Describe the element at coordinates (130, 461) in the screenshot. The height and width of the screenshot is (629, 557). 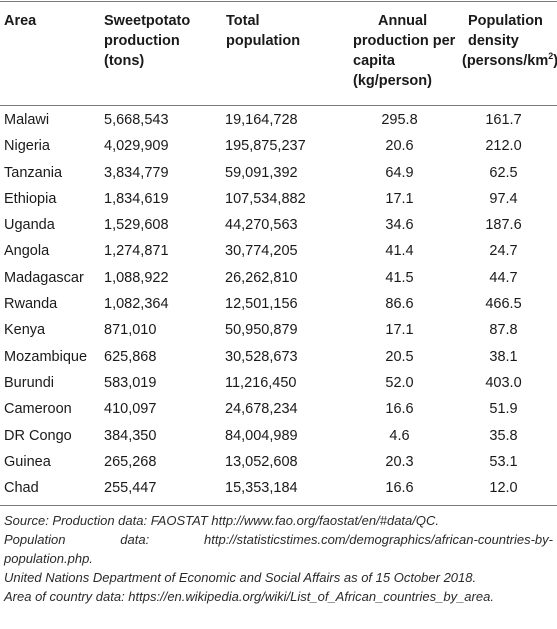
I see `cell-production: 265,268` at that location.